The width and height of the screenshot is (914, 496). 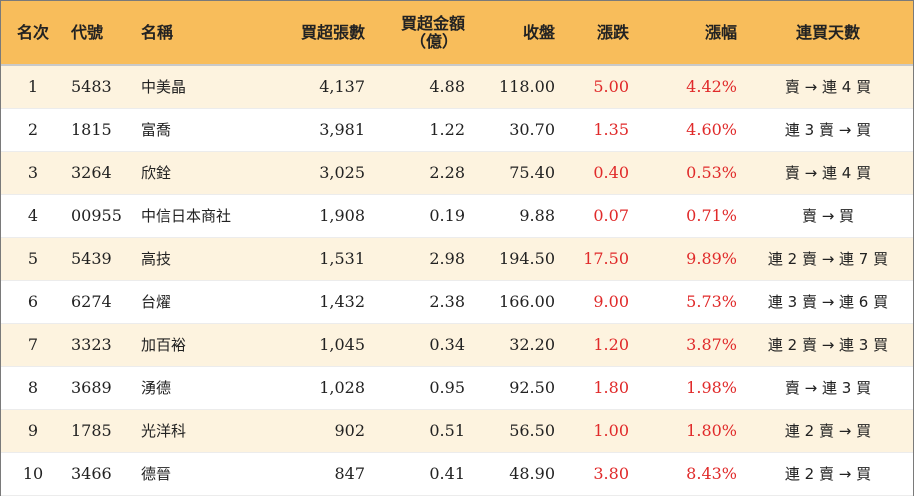 I want to click on cell-pct: 5.73%, so click(x=689, y=302).